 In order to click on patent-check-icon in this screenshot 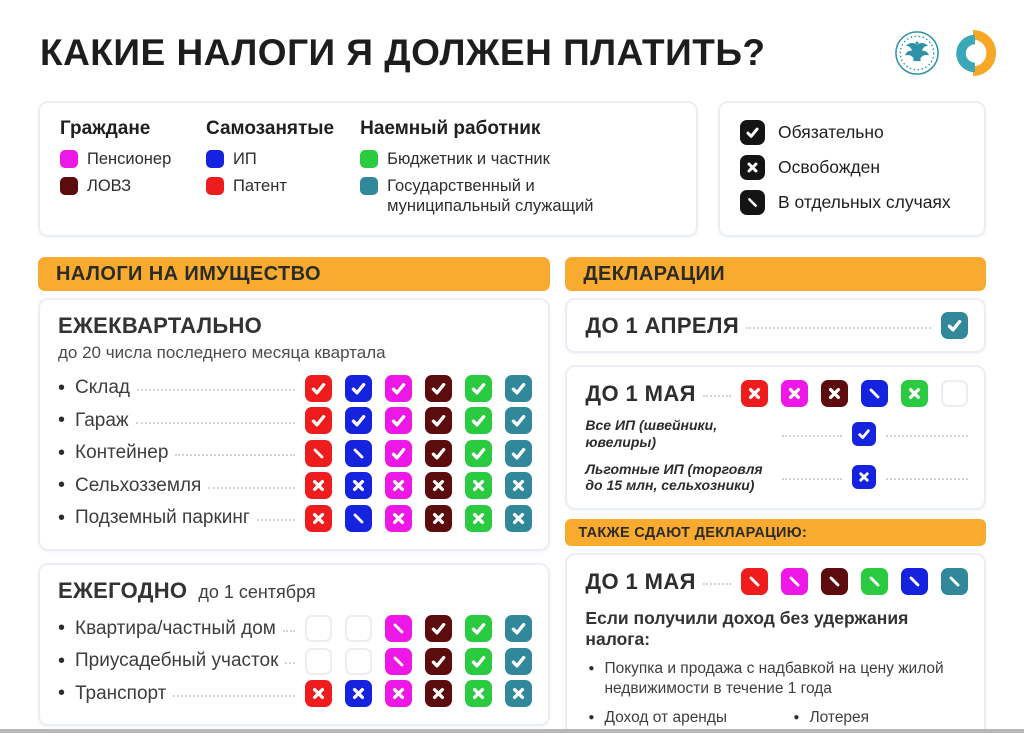, I will do `click(319, 421)`.